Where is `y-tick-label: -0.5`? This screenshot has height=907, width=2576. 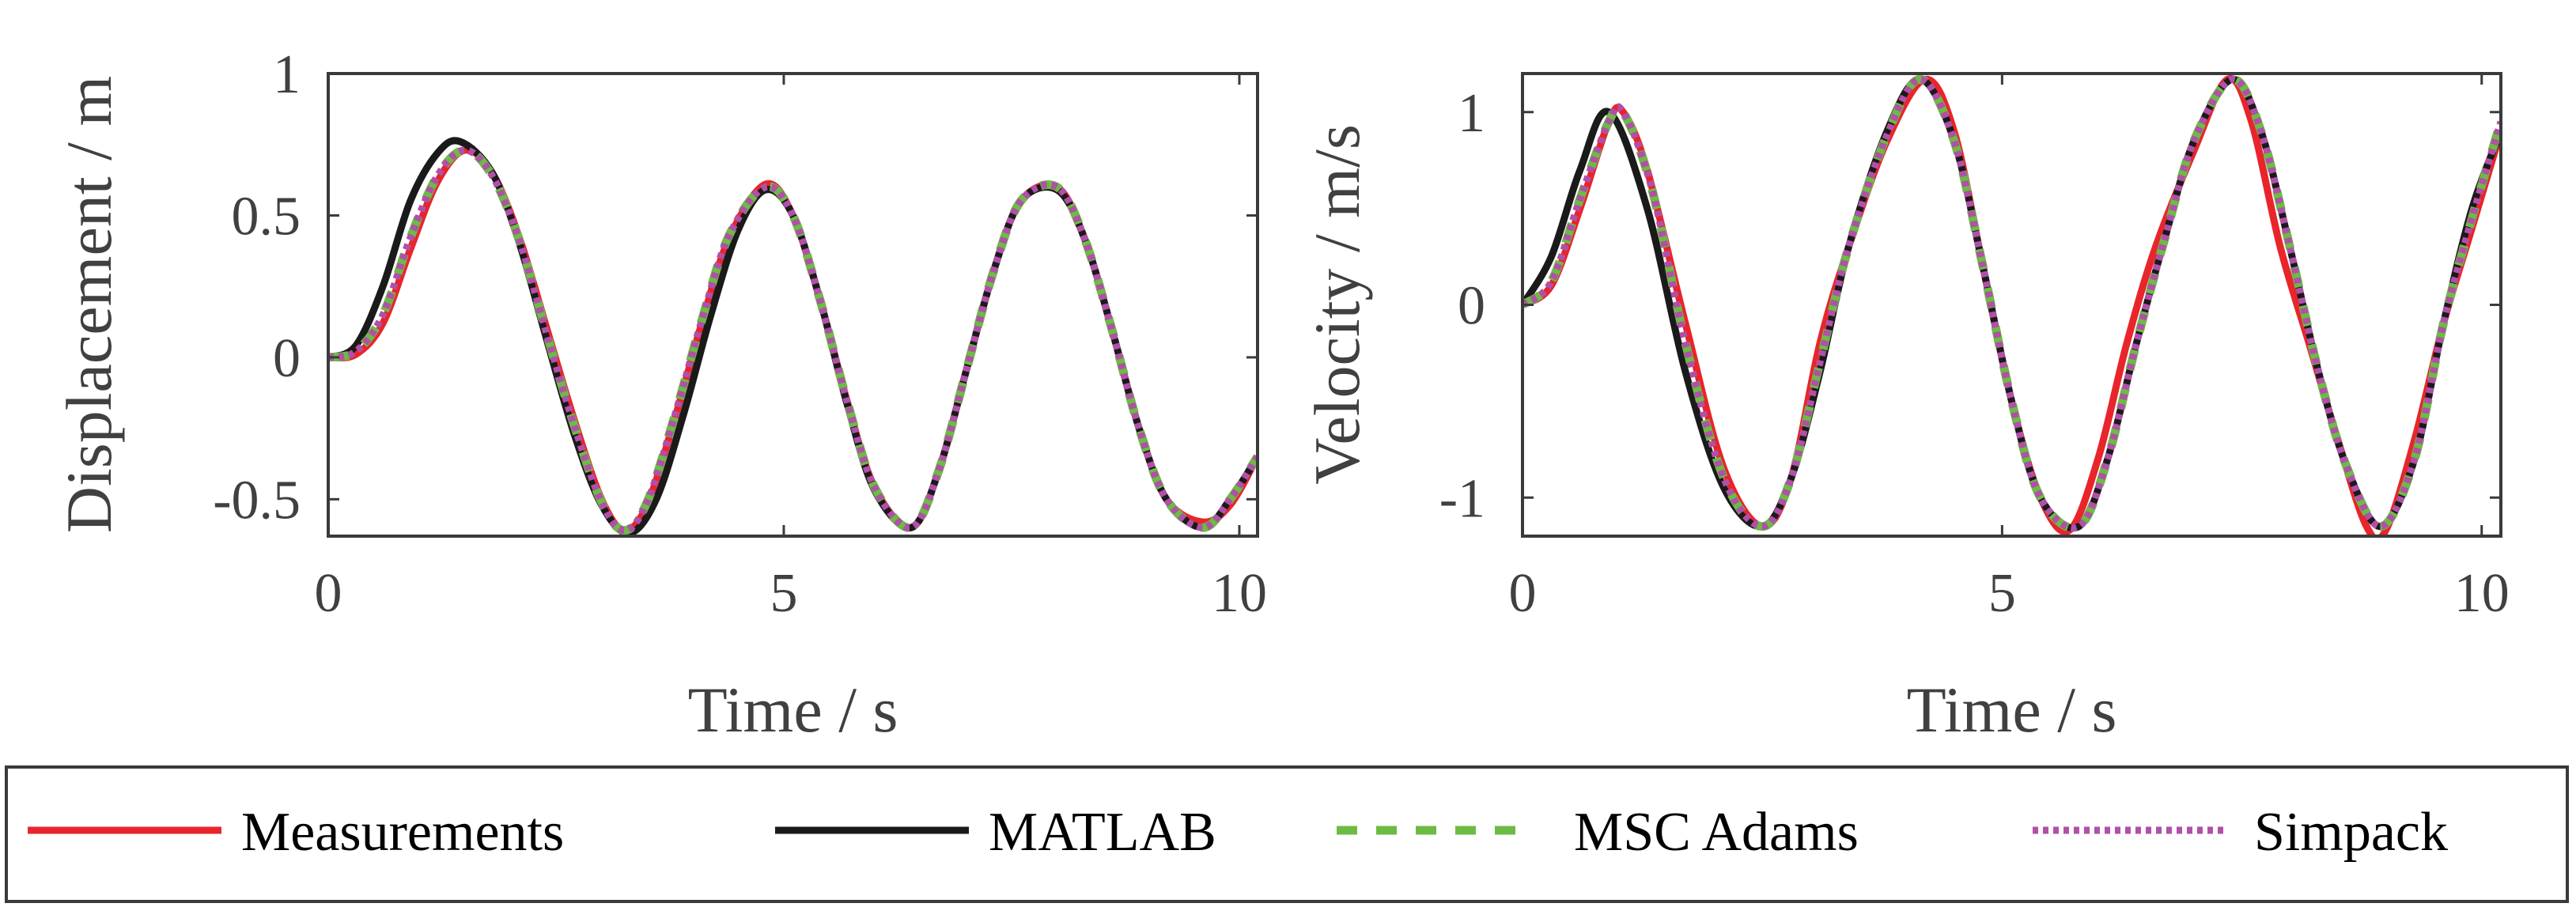
y-tick-label: -0.5 is located at coordinates (257, 501).